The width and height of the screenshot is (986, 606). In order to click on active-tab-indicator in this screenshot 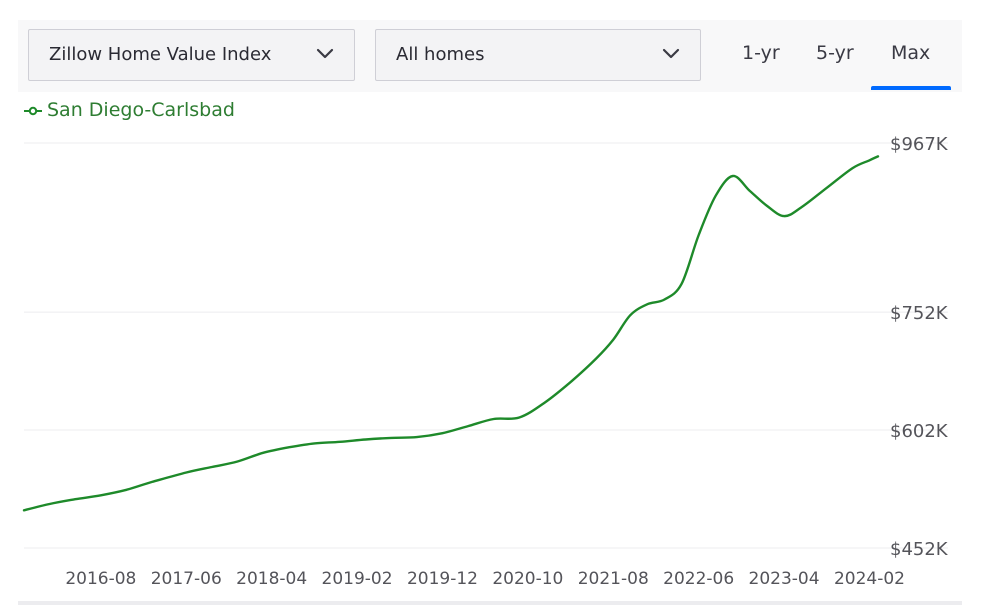, I will do `click(911, 88)`.